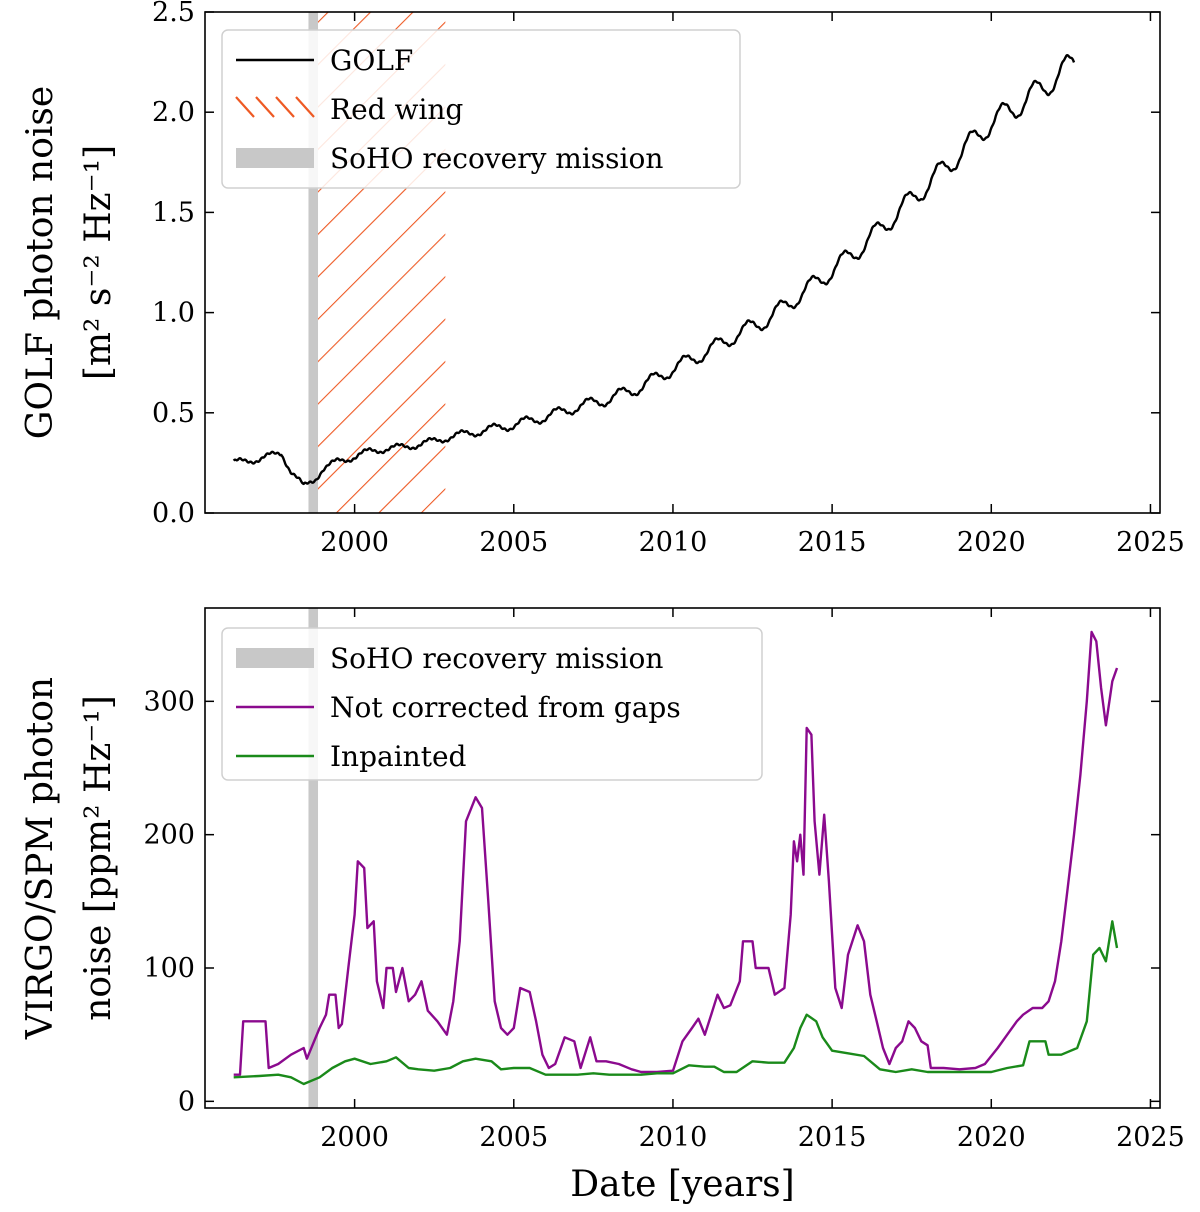 This screenshot has width=1200, height=1212. What do you see at coordinates (98, 858) in the screenshot?
I see `y-axis-label-line2: noise [ppm² Hz⁻¹]` at bounding box center [98, 858].